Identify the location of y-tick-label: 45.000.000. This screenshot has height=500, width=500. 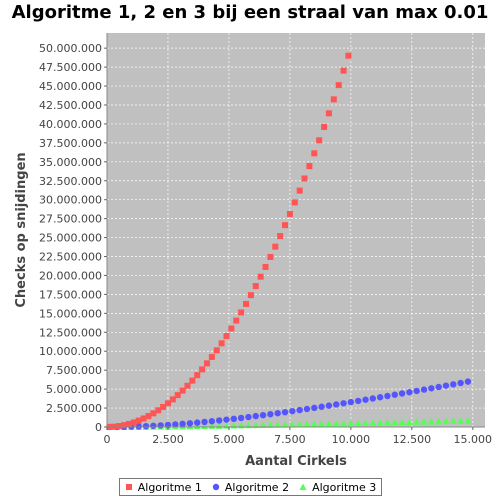
(70, 86).